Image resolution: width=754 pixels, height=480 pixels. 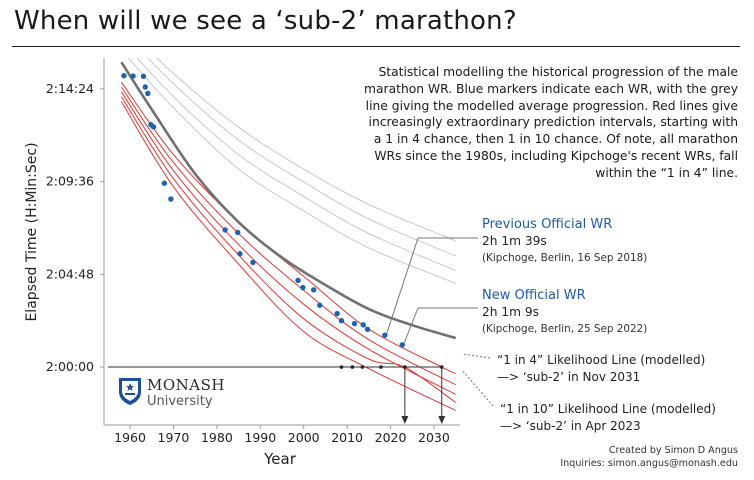 What do you see at coordinates (347, 437) in the screenshot?
I see `x-tick-label-6: 2010` at bounding box center [347, 437].